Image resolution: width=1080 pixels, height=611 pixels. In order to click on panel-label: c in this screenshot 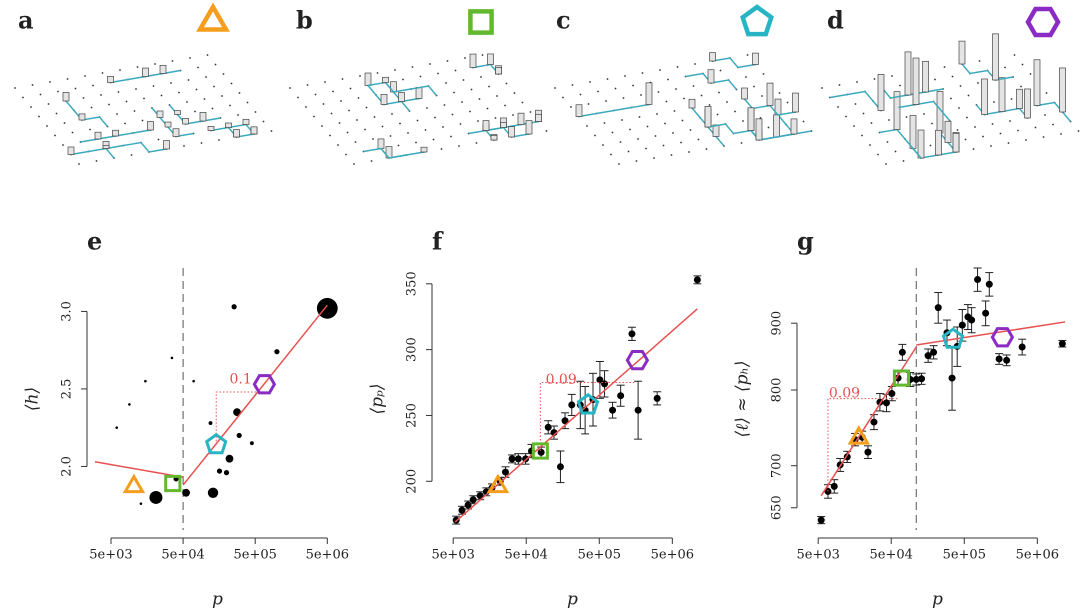, I will do `click(563, 20)`.